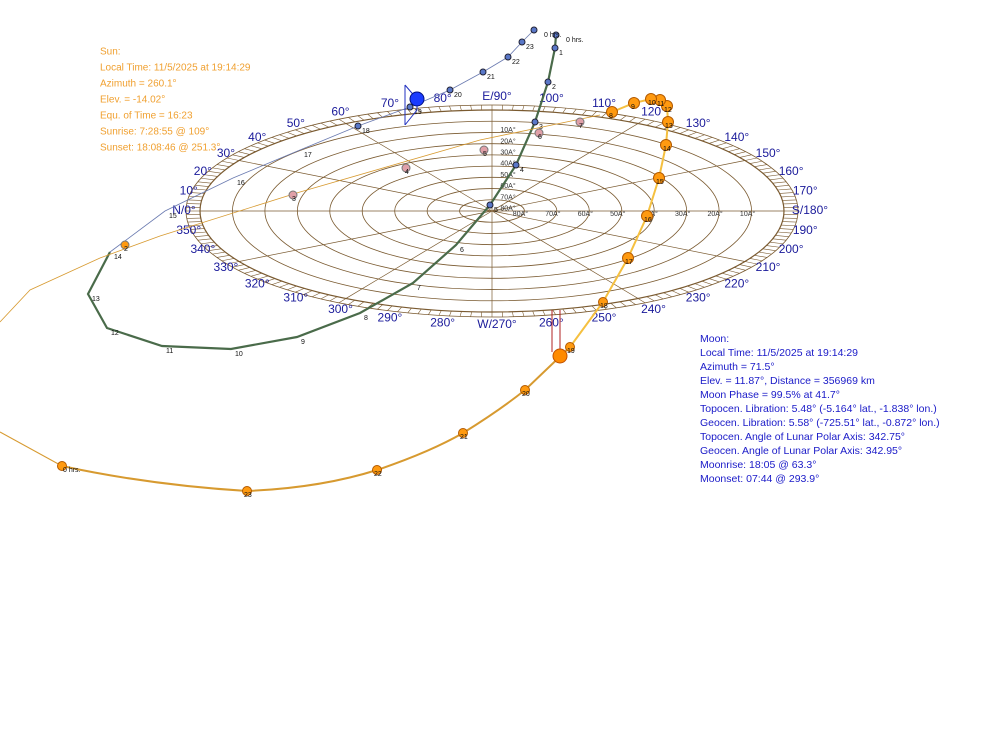  I want to click on azimuth-label: 10°, so click(189, 190).